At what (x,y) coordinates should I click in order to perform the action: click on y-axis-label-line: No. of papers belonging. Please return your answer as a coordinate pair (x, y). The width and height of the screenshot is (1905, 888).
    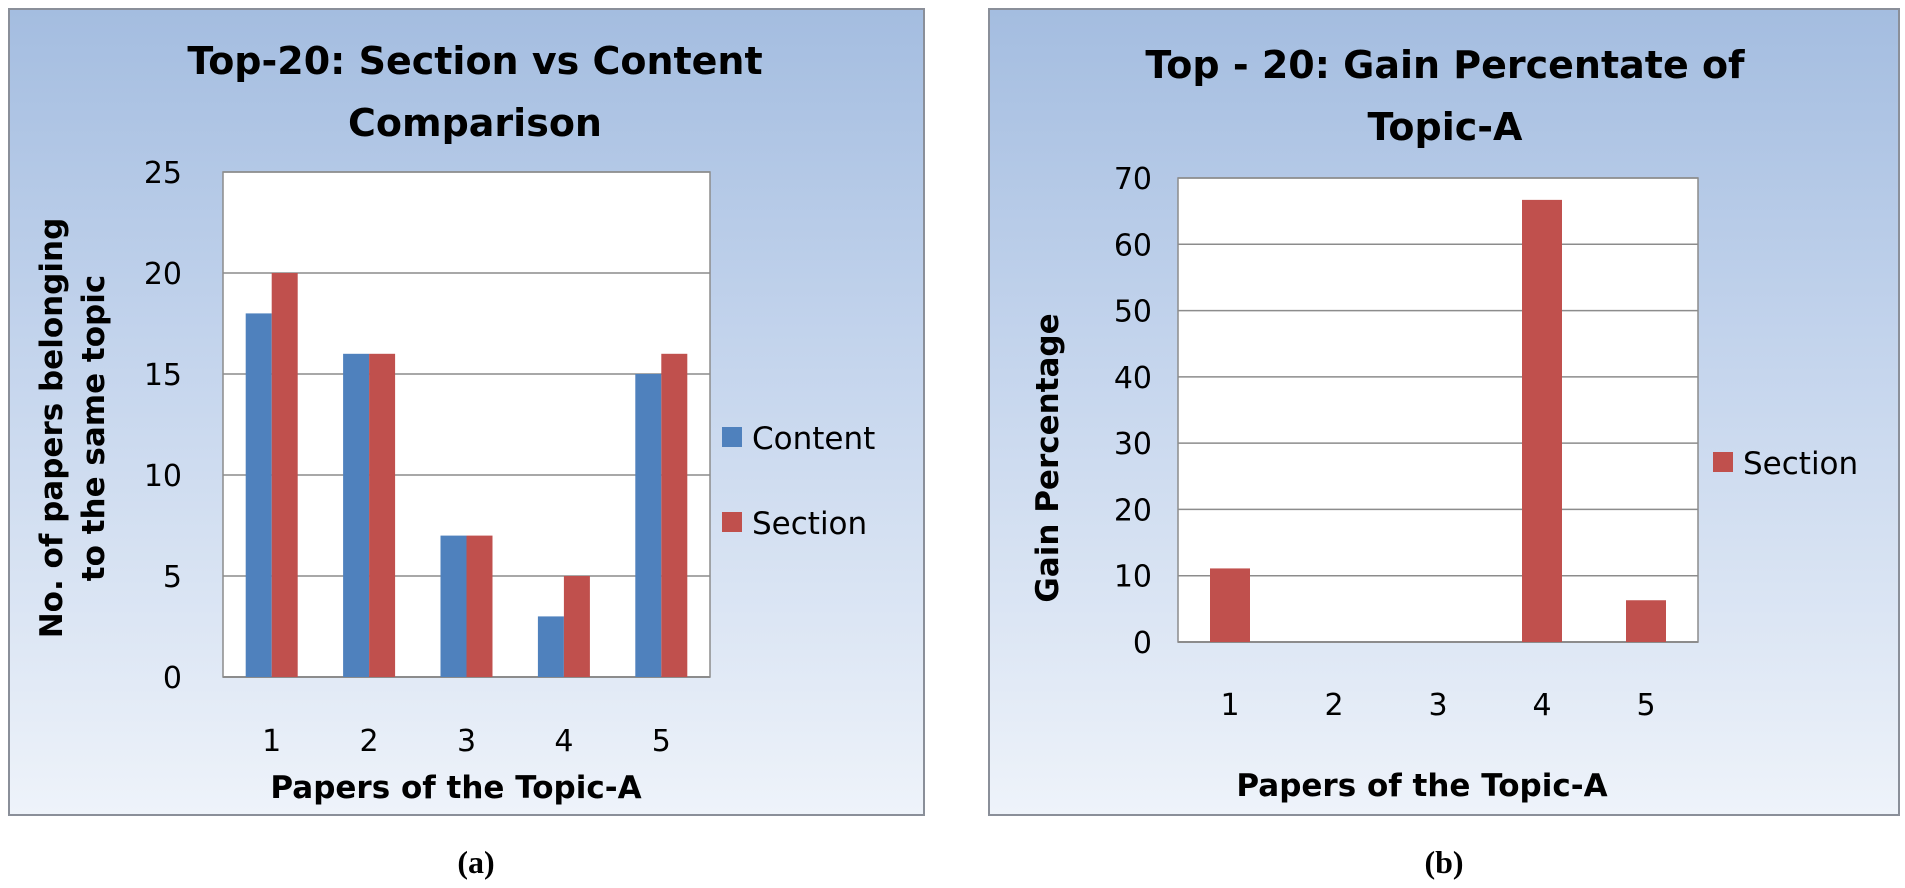
    Looking at the image, I should click on (52, 428).